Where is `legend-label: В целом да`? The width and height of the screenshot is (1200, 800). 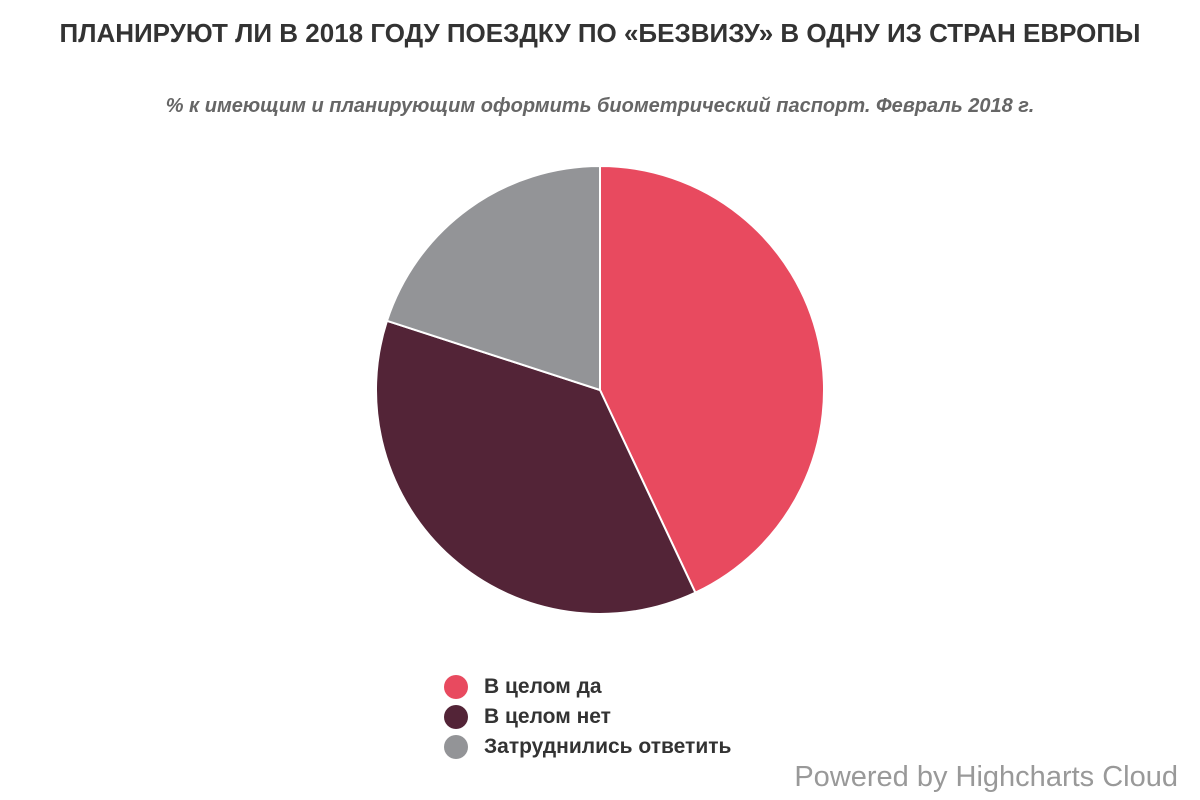
legend-label: В целом да is located at coordinates (543, 686).